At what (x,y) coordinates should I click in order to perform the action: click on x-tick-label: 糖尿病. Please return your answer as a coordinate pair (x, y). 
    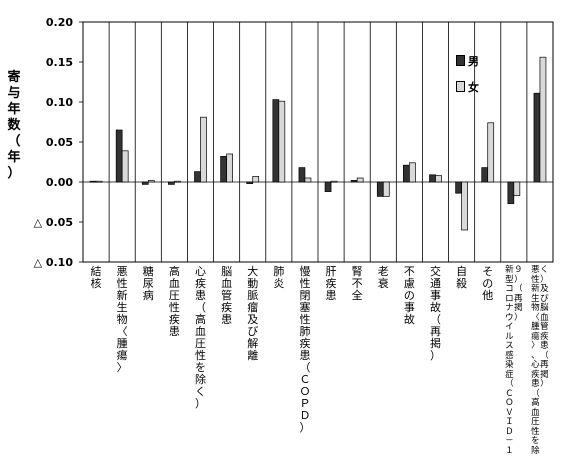
    Looking at the image, I should click on (148, 283).